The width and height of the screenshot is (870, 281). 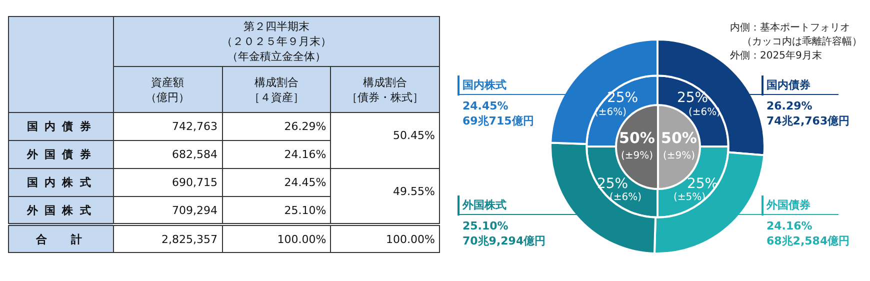 I want to click on series-label: 構成割合［債券・株式］, so click(x=385, y=89).